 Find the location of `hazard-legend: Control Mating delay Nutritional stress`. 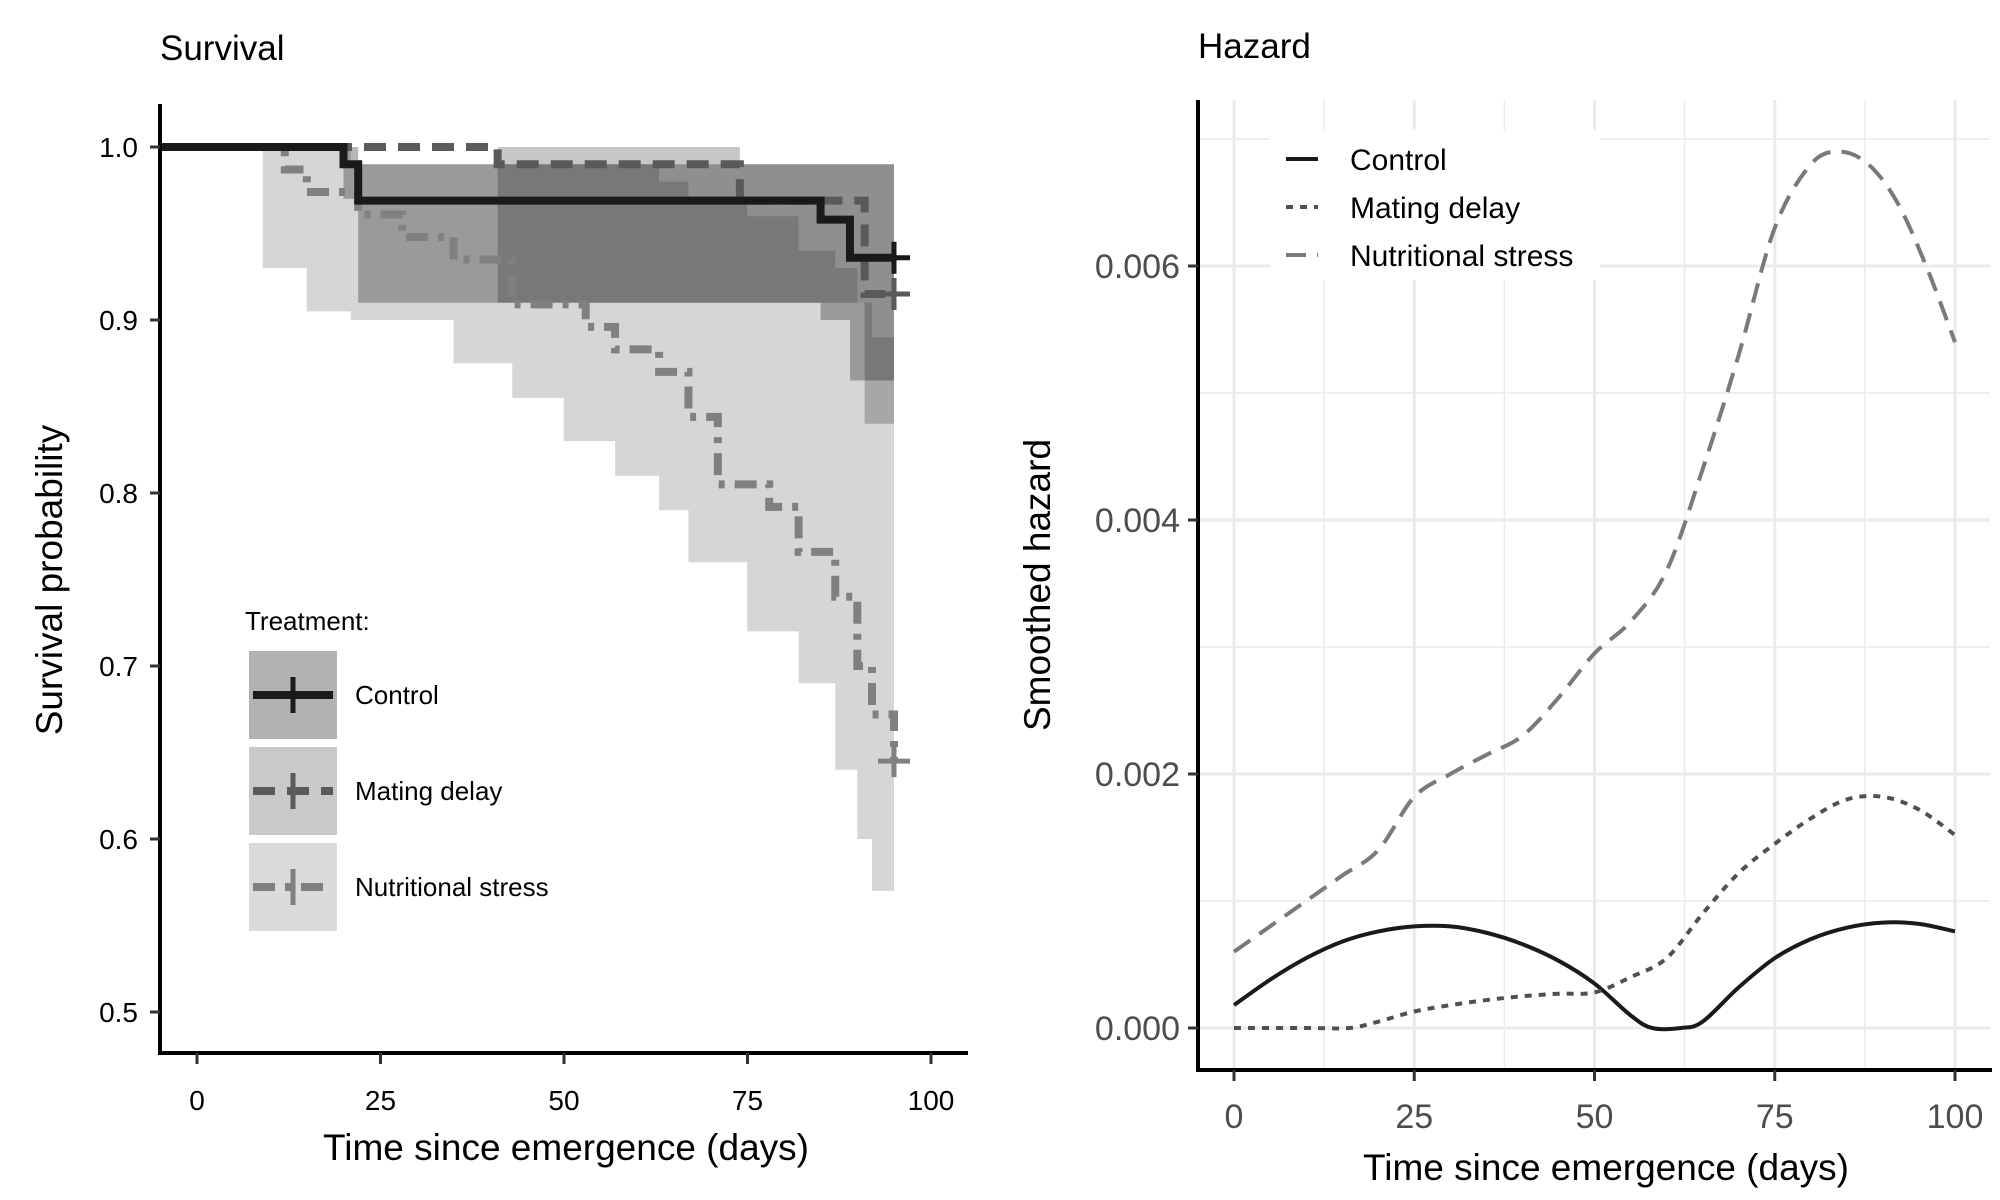

hazard-legend: Control Mating delay Nutritional stress is located at coordinates (1435, 205).